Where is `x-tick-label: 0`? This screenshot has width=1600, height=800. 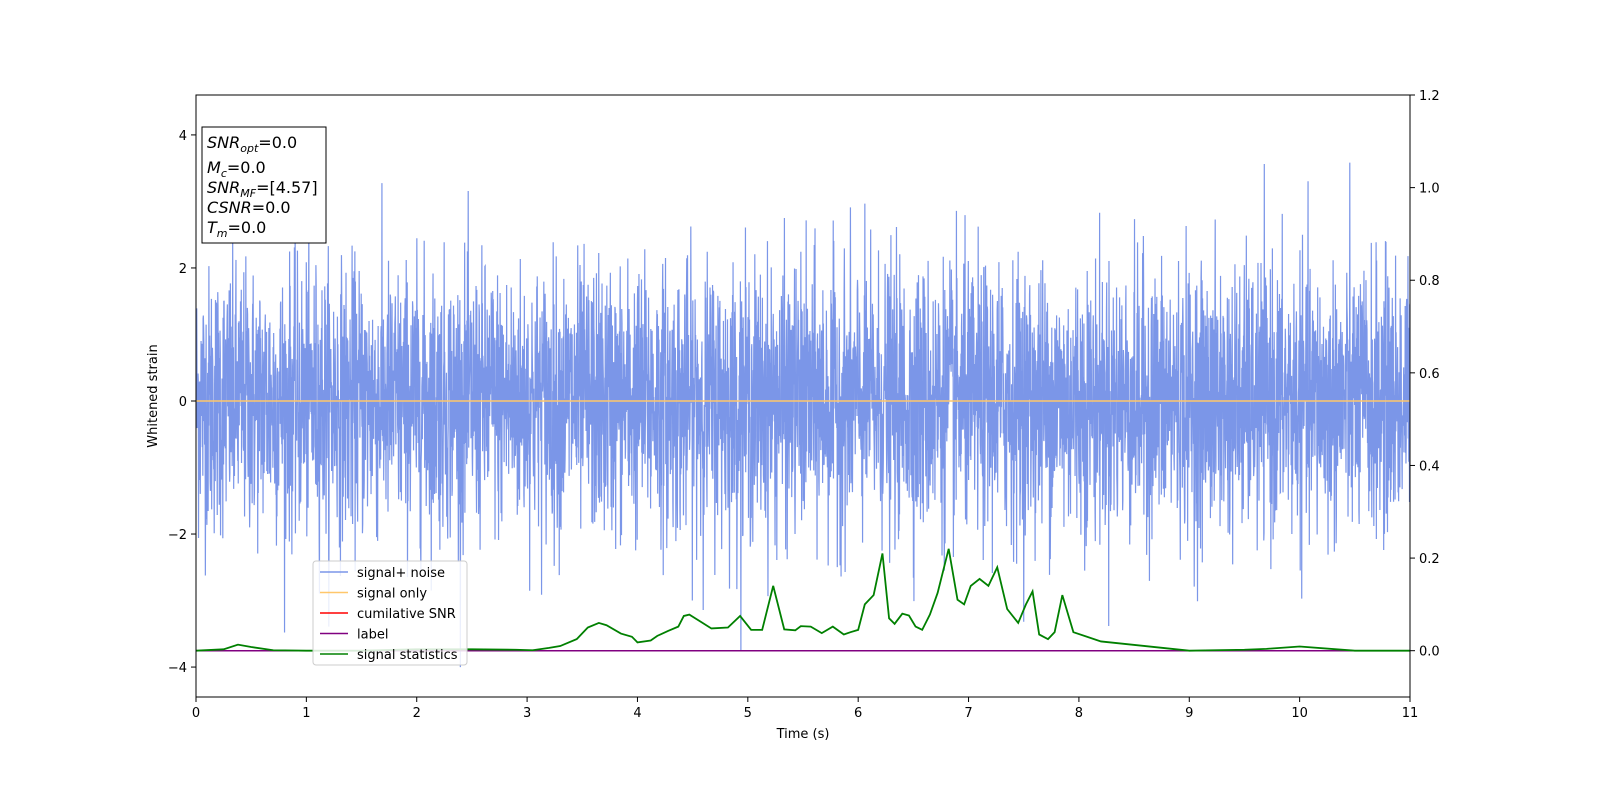 x-tick-label: 0 is located at coordinates (196, 713).